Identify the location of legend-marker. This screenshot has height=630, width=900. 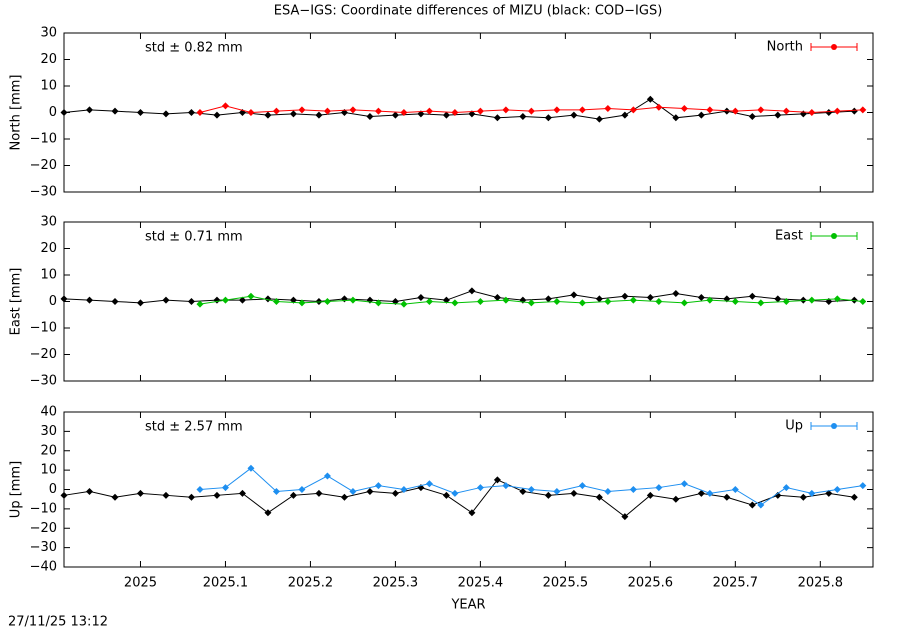
(834, 236).